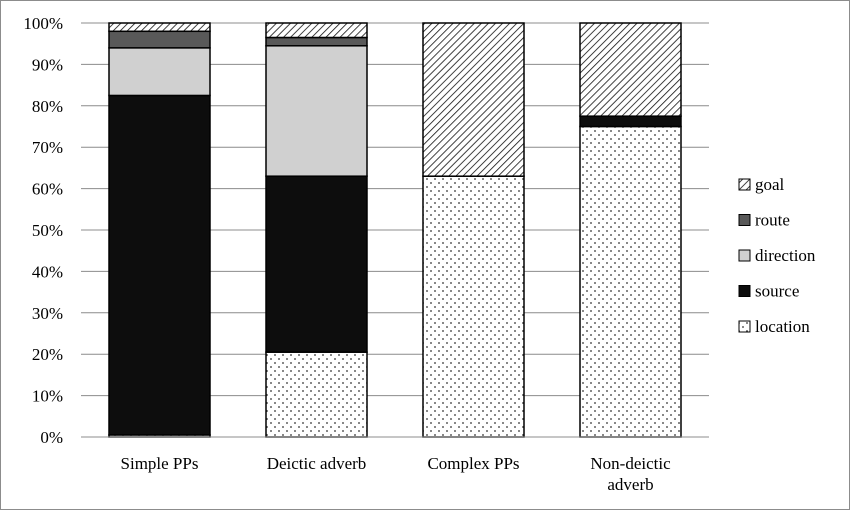 Image resolution: width=850 pixels, height=510 pixels. What do you see at coordinates (47, 354) in the screenshot?
I see `y-tick-label: 20%` at bounding box center [47, 354].